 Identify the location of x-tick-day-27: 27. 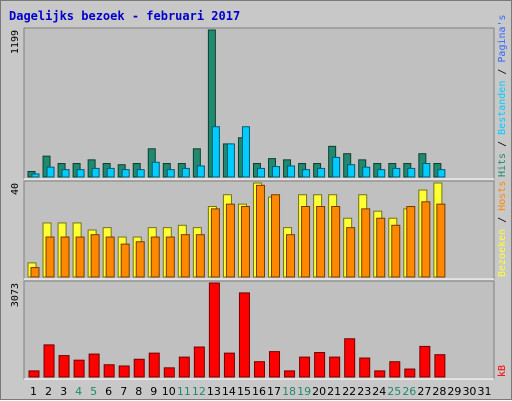
(424, 391).